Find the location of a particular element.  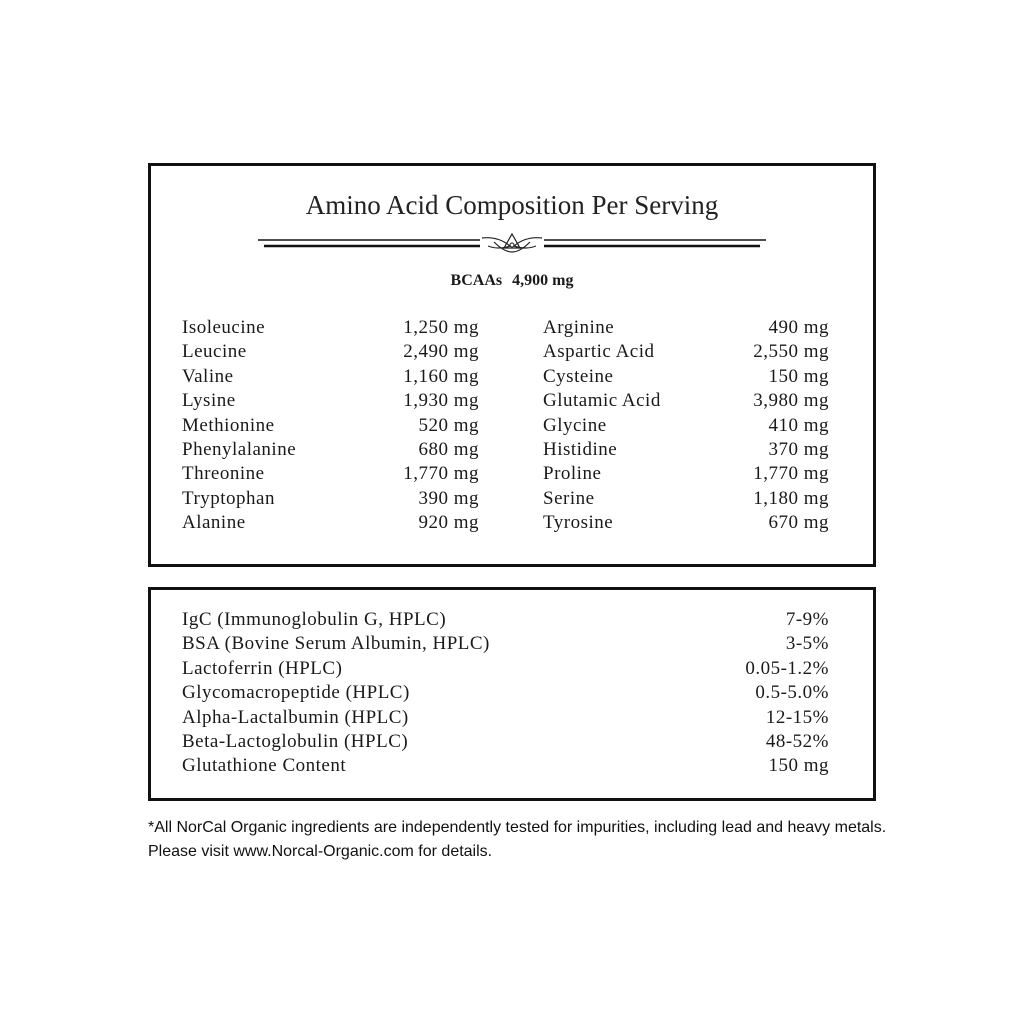

item-name: Methionine is located at coordinates (228, 425).